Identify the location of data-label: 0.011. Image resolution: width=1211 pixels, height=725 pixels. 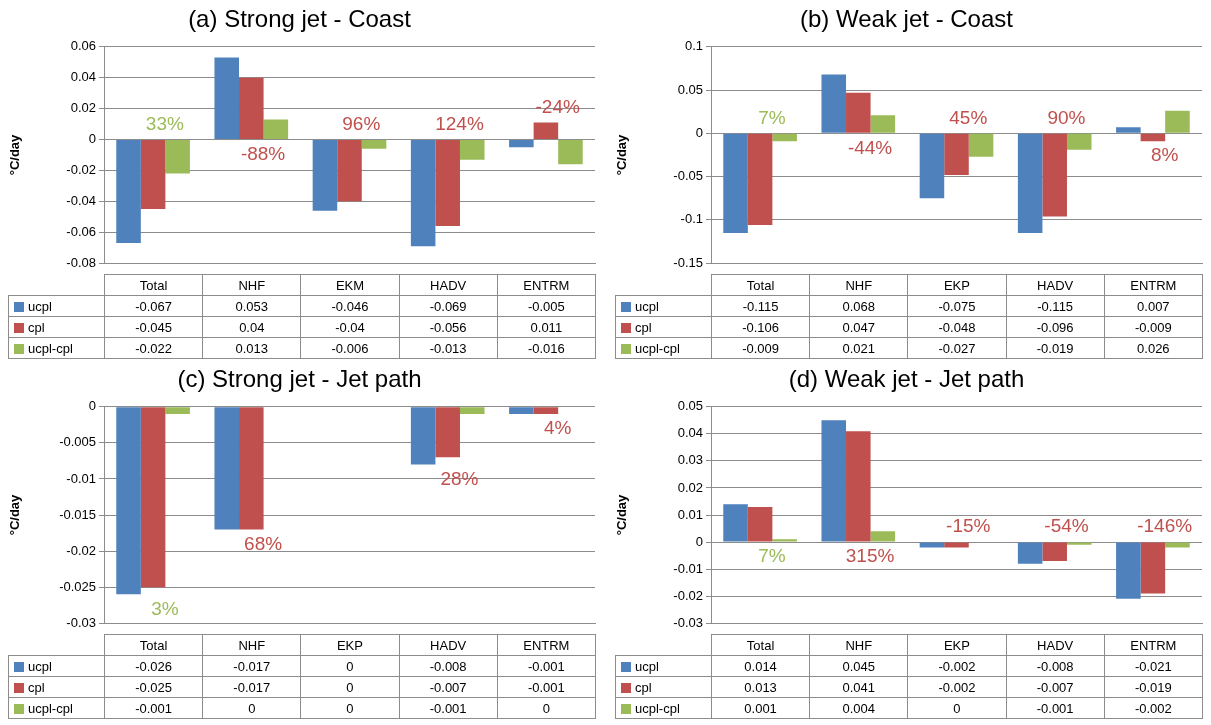
(546, 327).